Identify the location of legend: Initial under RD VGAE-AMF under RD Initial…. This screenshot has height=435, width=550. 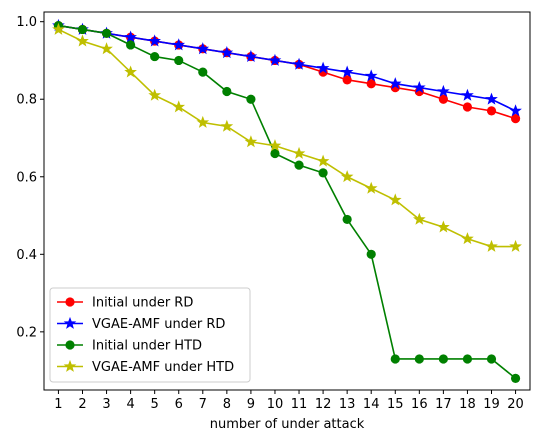
(150, 335).